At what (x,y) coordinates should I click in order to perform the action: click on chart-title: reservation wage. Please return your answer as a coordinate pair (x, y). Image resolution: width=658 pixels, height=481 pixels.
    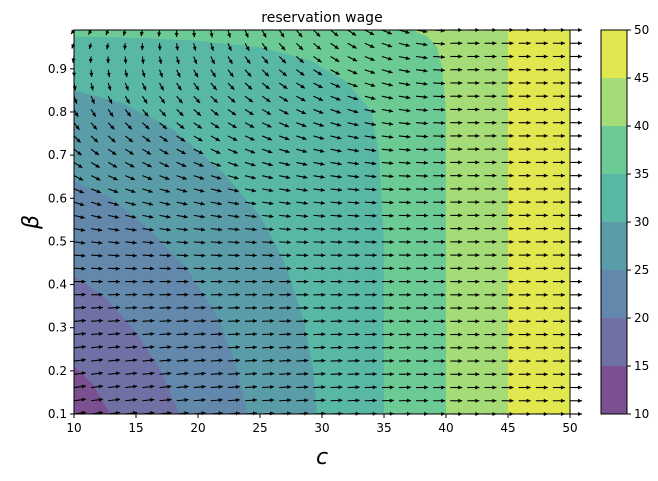
    Looking at the image, I should click on (321, 18).